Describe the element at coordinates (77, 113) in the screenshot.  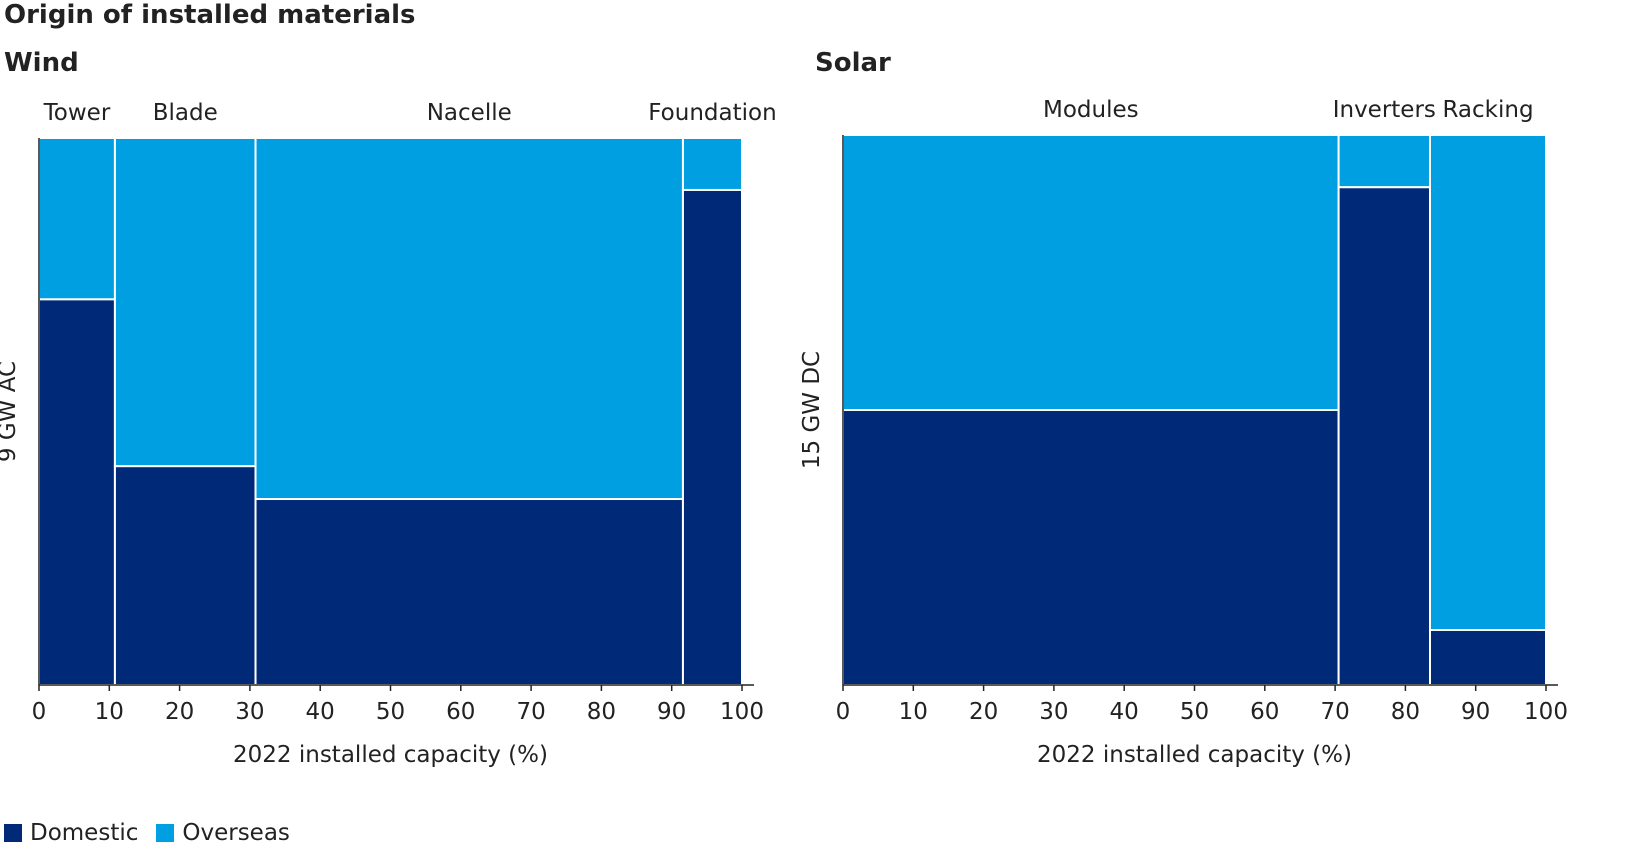
I see `category-label-tower: Tower` at that location.